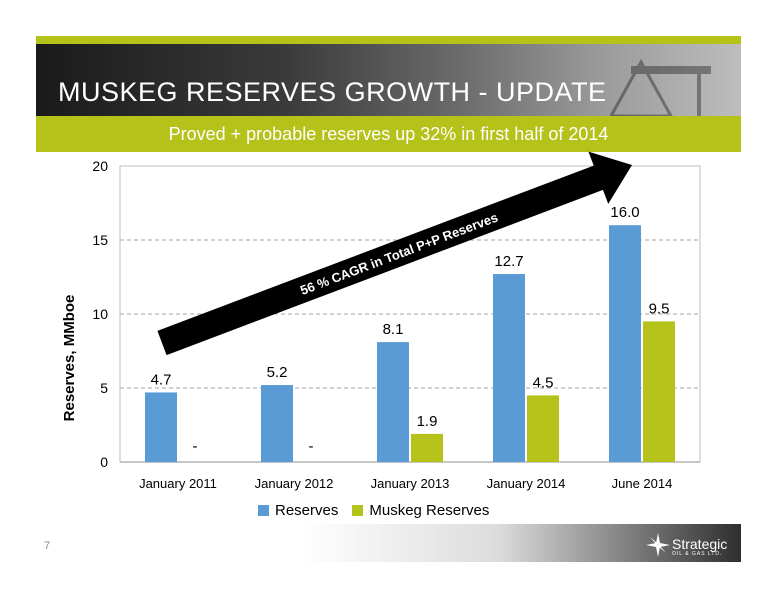  Describe the element at coordinates (697, 554) in the screenshot. I see `logo-subtitle: OIL & GAS LTD.` at that location.